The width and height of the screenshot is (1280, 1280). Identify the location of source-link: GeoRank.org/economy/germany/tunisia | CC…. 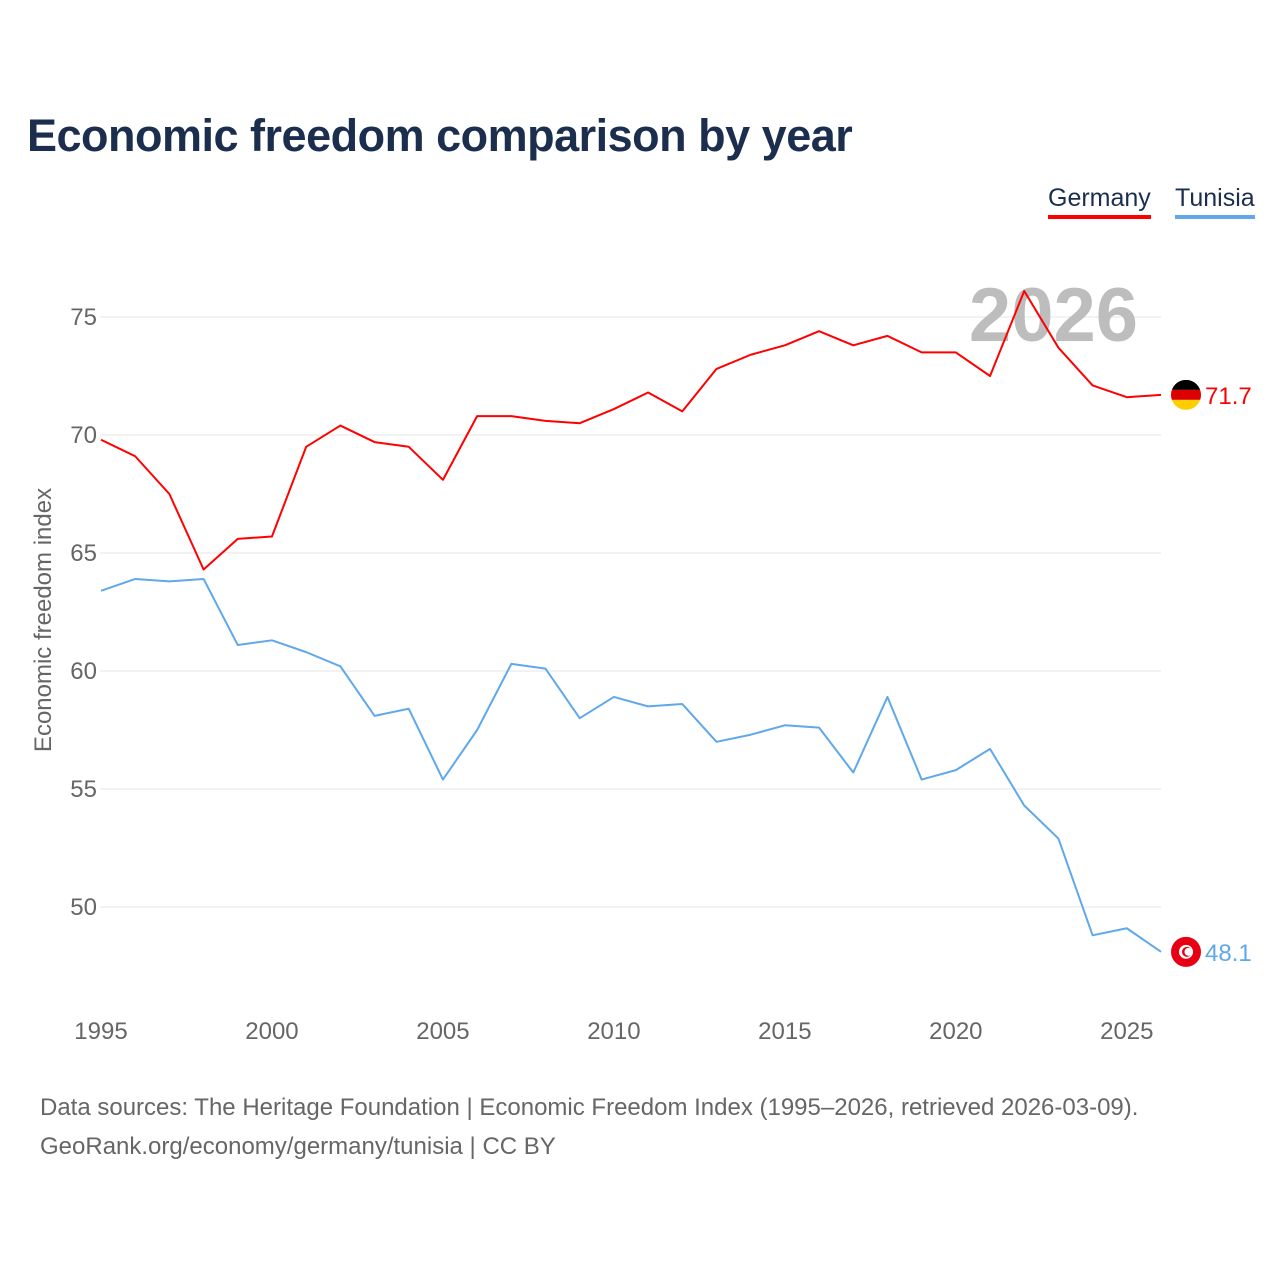
(298, 1146).